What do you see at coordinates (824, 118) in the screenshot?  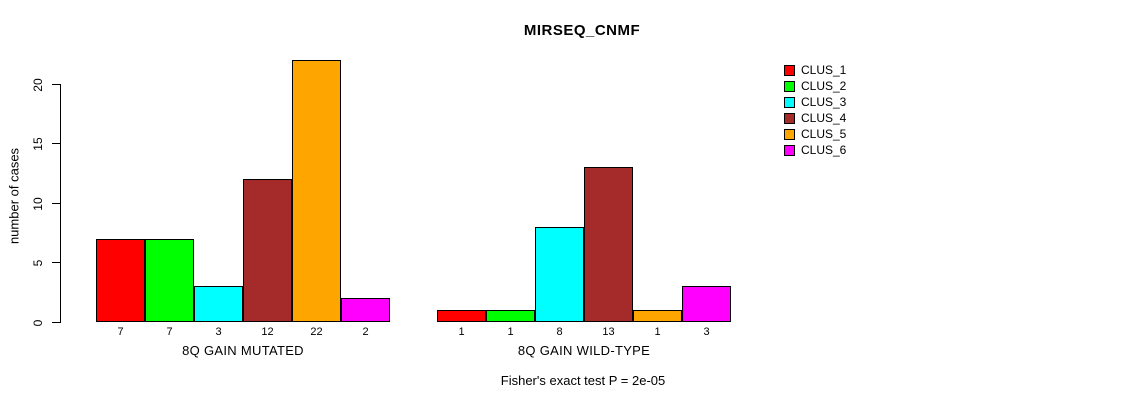 I see `legend-item-label: CLUS_4` at bounding box center [824, 118].